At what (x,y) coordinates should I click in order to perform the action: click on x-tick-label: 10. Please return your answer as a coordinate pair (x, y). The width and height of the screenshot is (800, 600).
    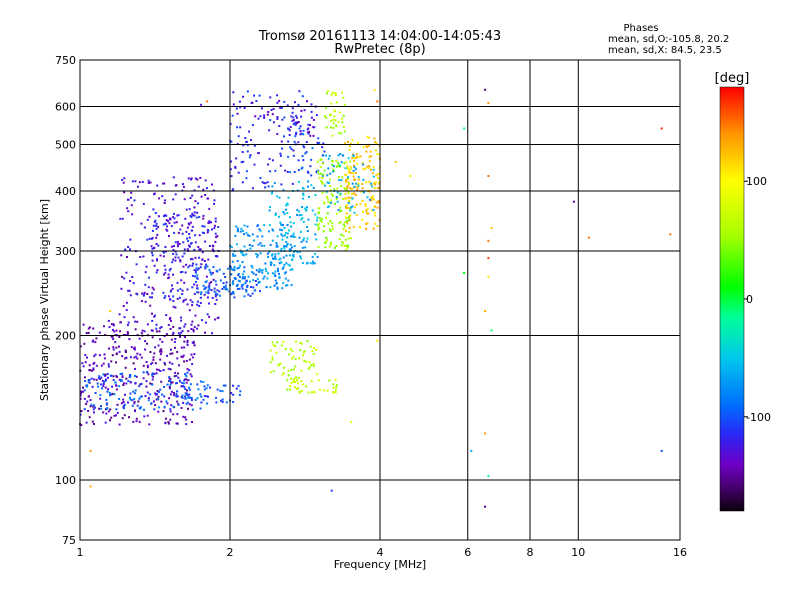
    Looking at the image, I should click on (578, 552).